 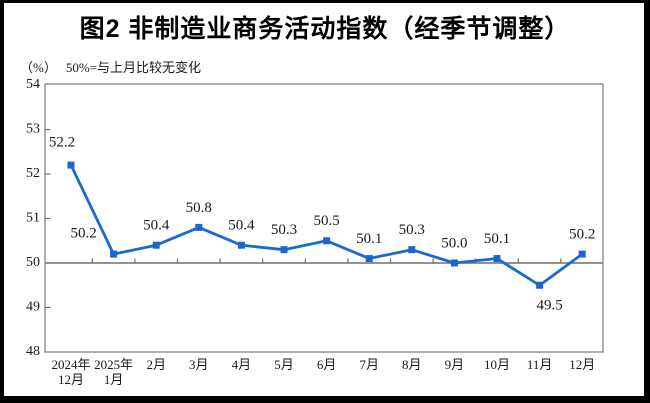 I want to click on y-axis-tick-label: 51, so click(x=33, y=218).